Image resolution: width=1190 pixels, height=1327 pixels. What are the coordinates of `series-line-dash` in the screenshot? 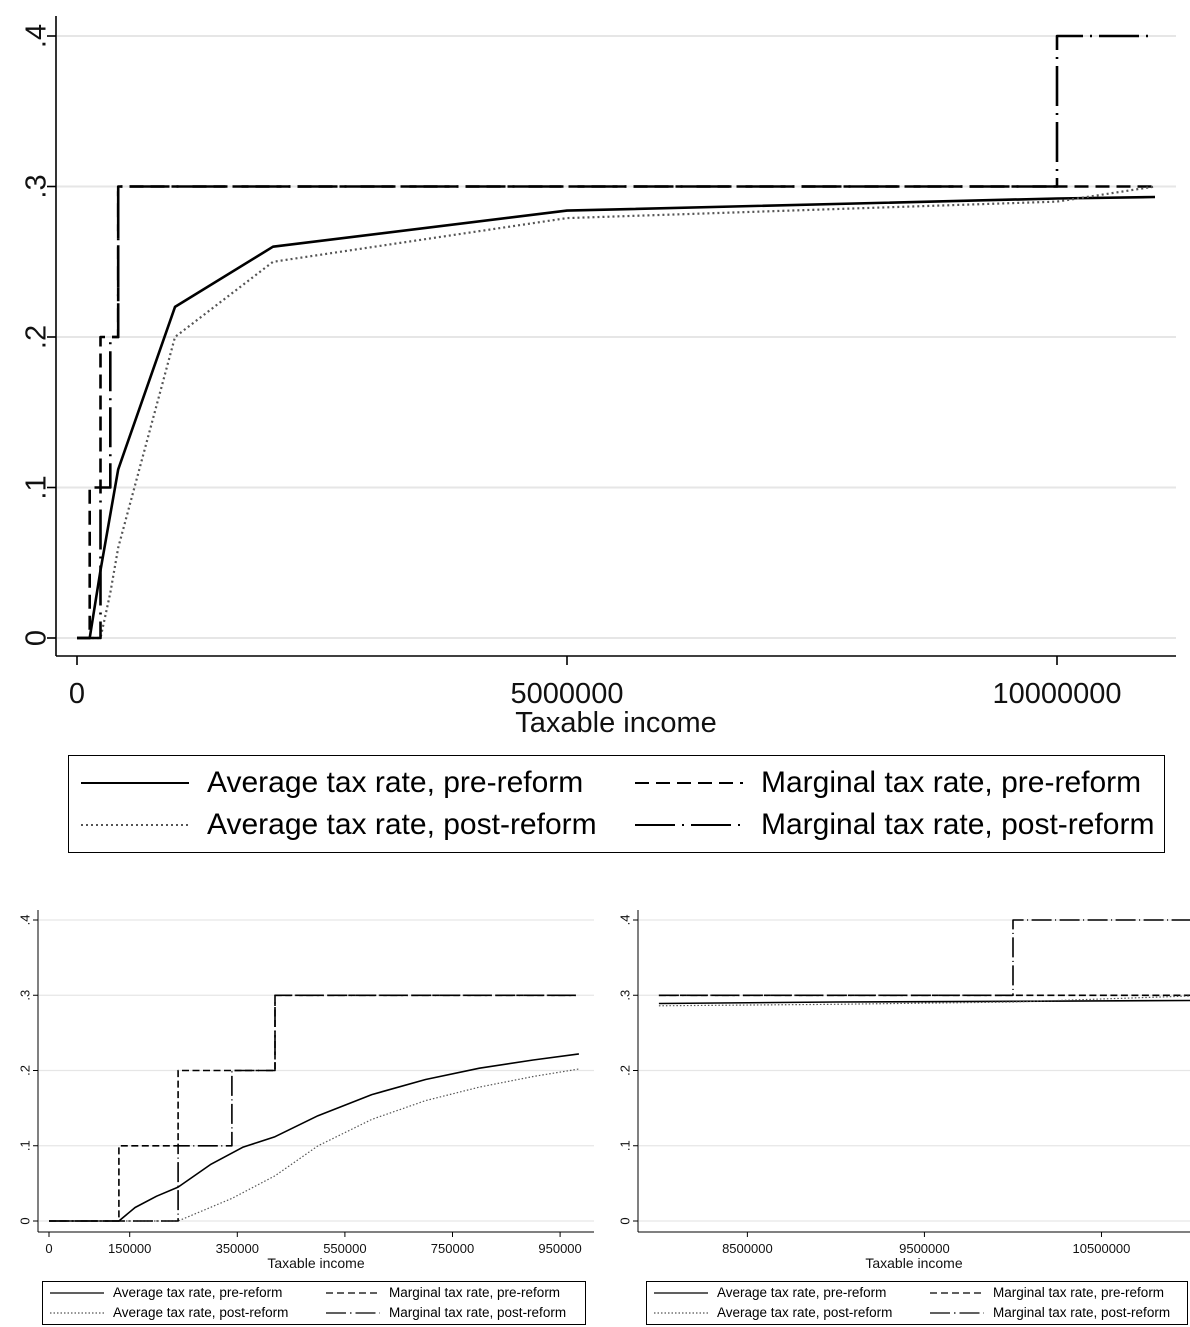 It's located at (314, 1108).